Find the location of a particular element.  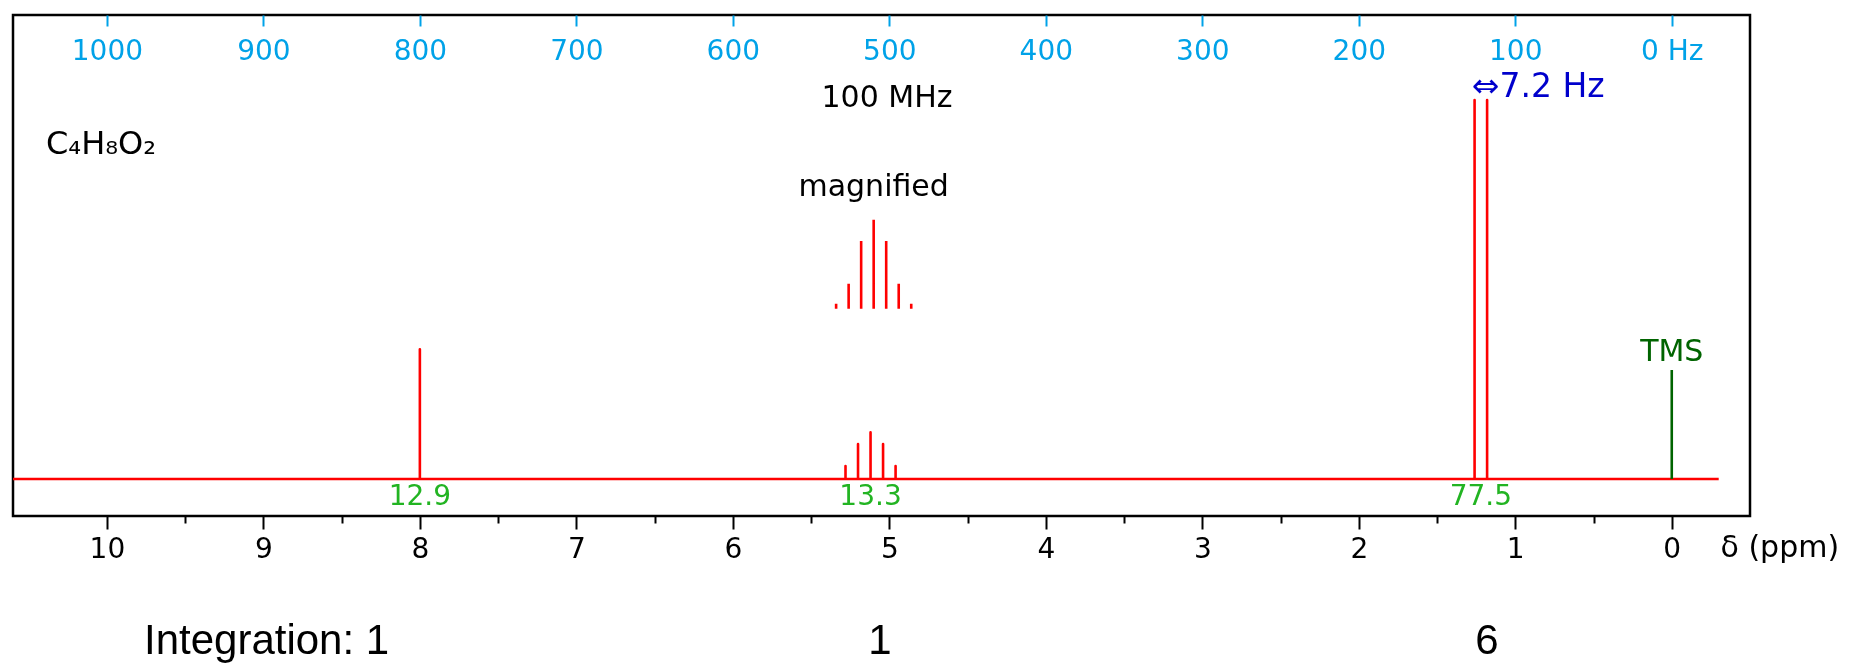

x-tick-label: 9 is located at coordinates (263, 548).